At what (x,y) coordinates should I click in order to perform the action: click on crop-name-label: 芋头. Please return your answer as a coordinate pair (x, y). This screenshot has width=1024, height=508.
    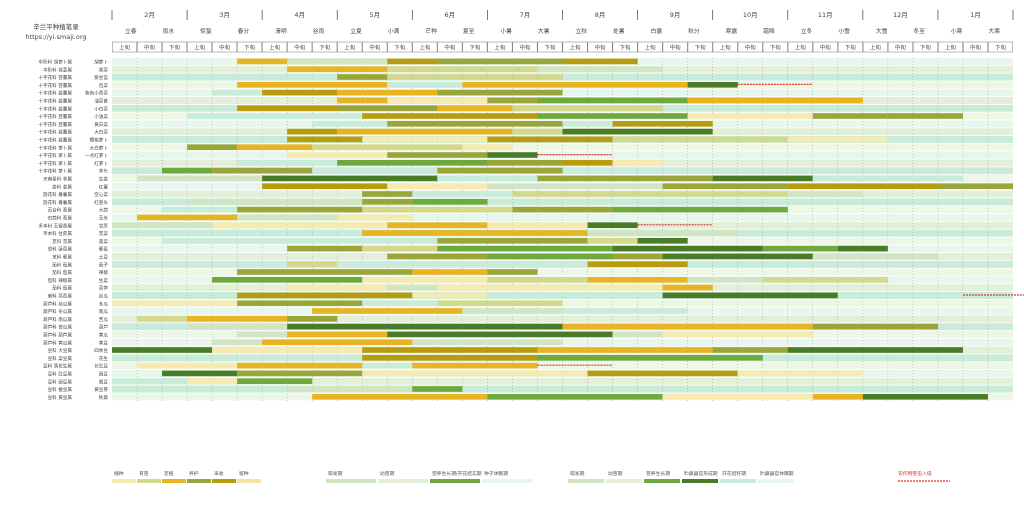
    Looking at the image, I should click on (104, 171).